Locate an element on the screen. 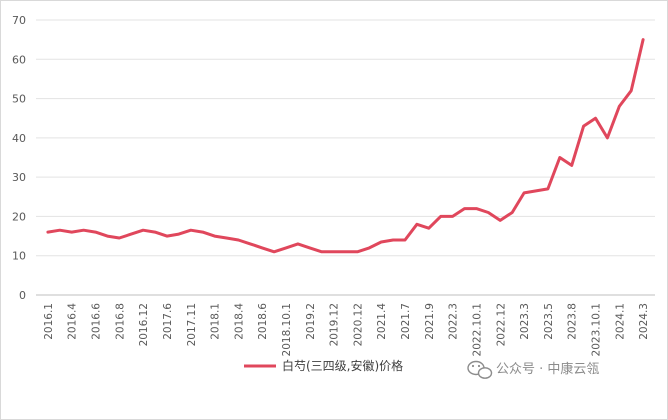 Image resolution: width=668 pixels, height=420 pixels. x-tick-label: 2022.12 is located at coordinates (501, 324).